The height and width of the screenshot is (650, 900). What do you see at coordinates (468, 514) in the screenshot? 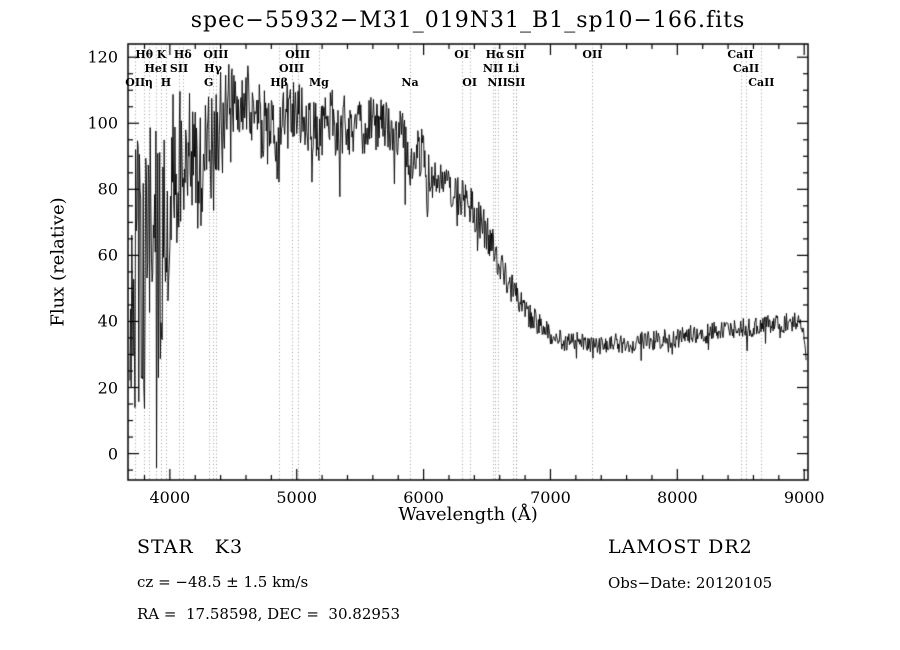
I see `x-axis-label: Wavelength (Å)` at bounding box center [468, 514].